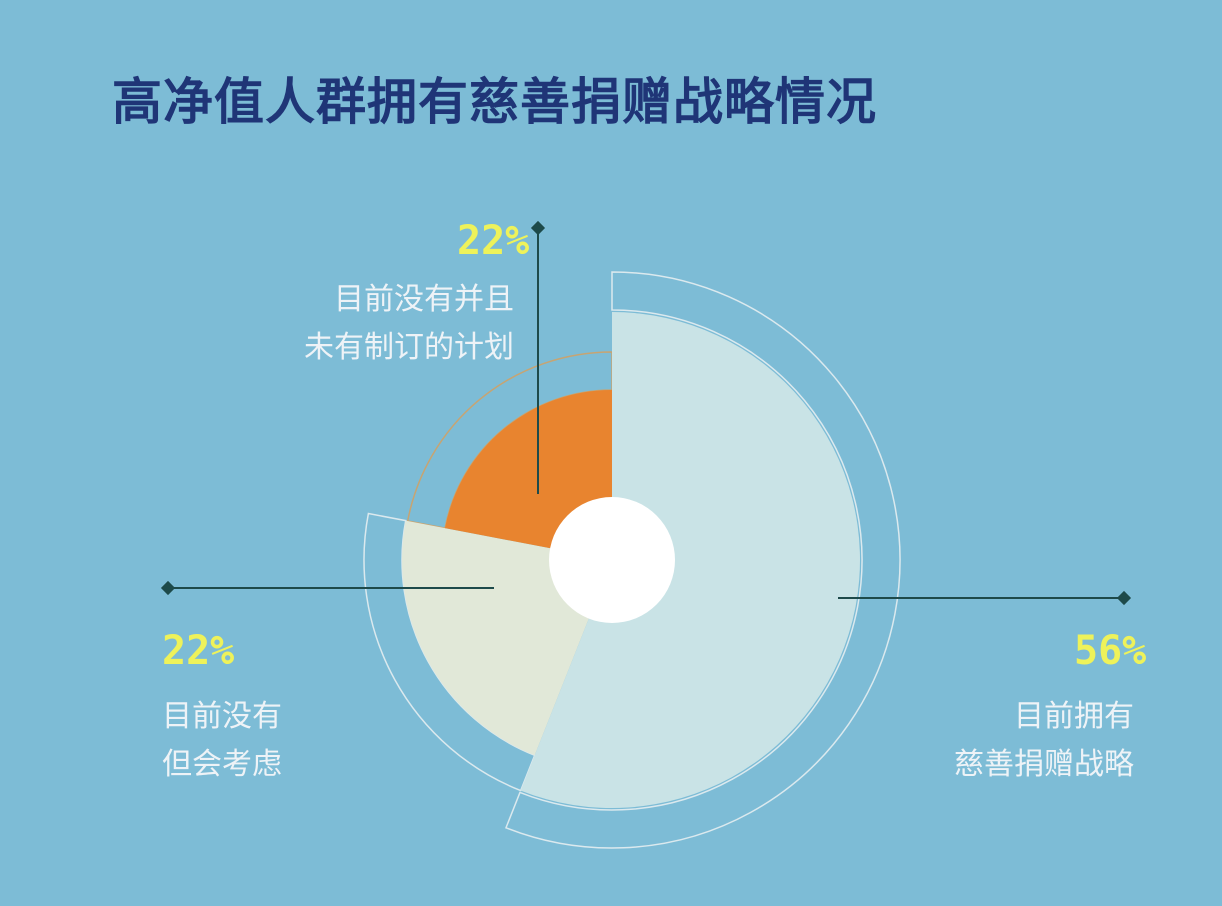 The height and width of the screenshot is (906, 1222). What do you see at coordinates (1110, 651) in the screenshot?
I see `percent-label-have-strategy: 56%` at bounding box center [1110, 651].